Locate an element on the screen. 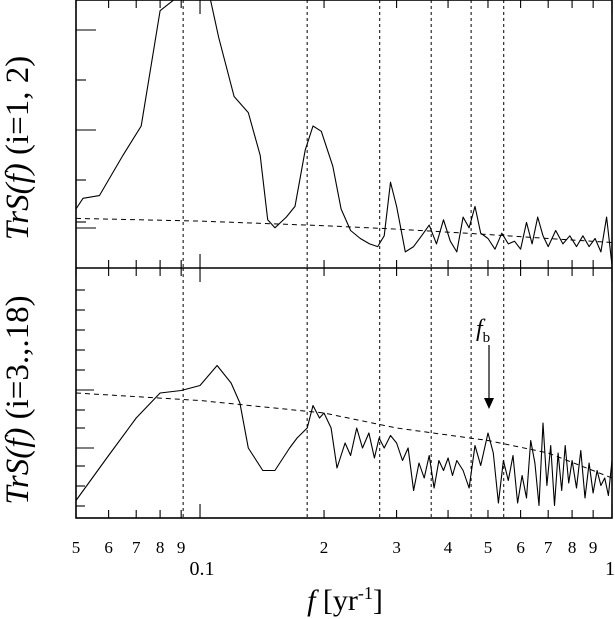 The image size is (615, 619). fb-arrow-head is located at coordinates (489, 403).